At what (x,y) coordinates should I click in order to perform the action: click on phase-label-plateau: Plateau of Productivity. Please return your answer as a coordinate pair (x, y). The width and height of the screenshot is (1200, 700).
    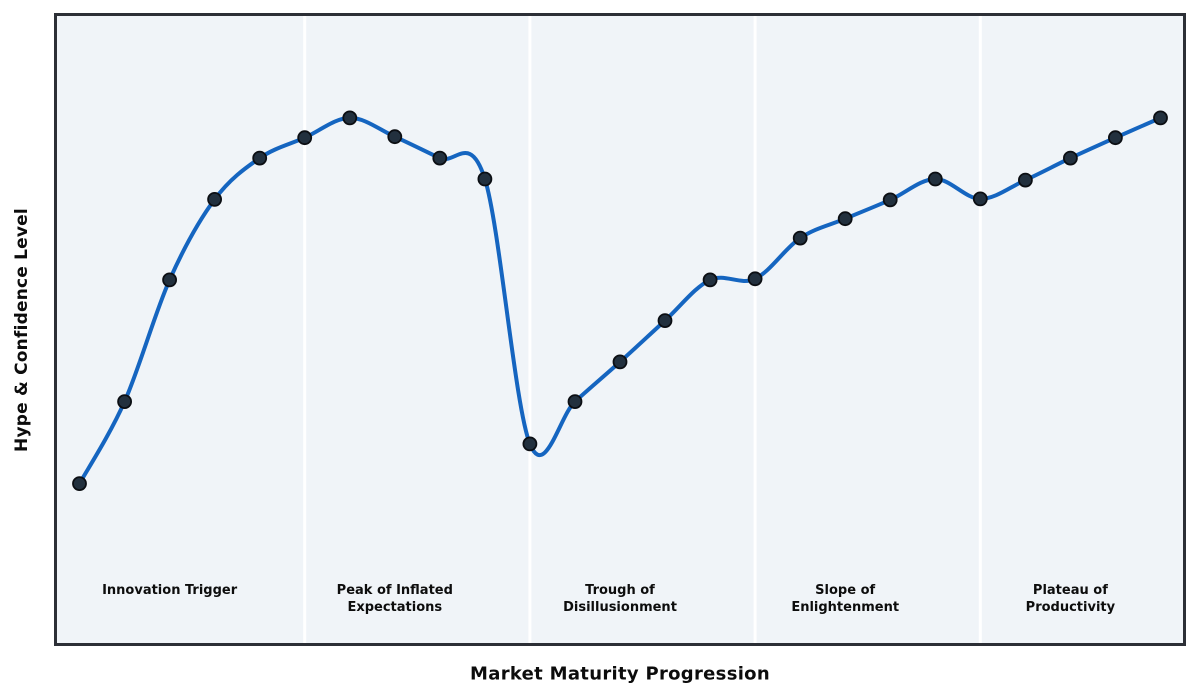
    Looking at the image, I should click on (1070, 599).